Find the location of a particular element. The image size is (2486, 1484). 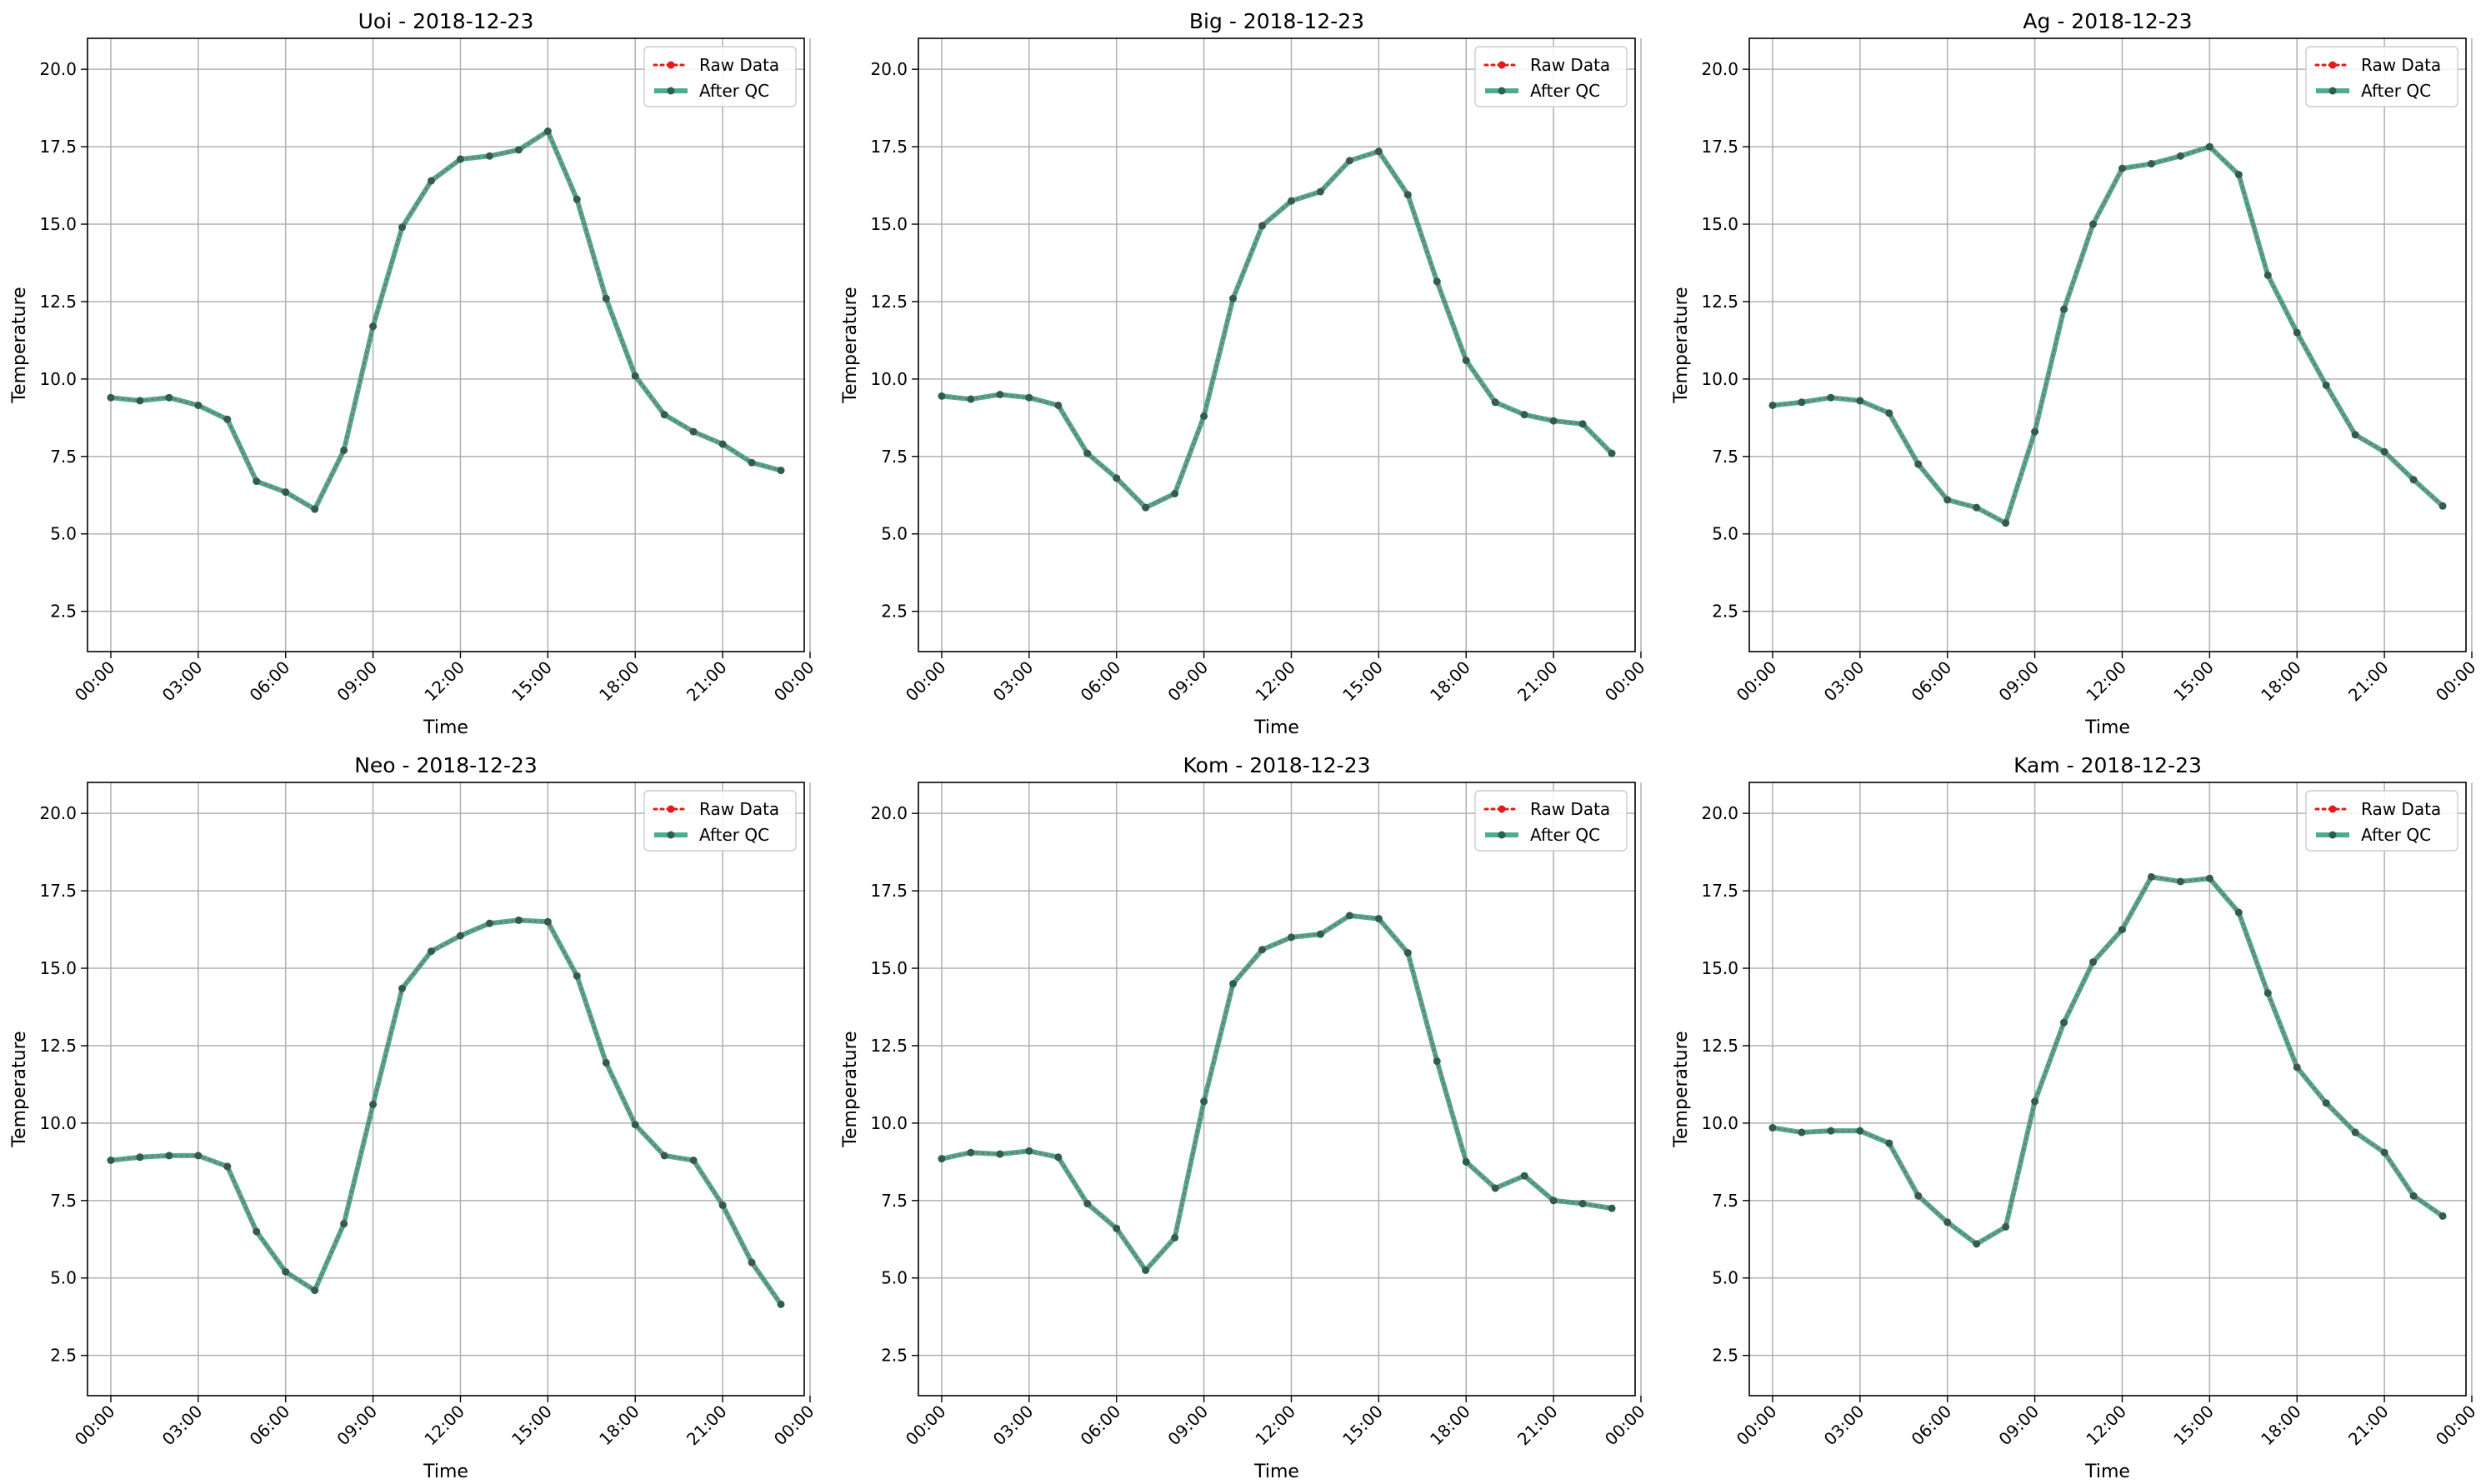

chart-title: Neo - 2018-12-23 is located at coordinates (446, 765).